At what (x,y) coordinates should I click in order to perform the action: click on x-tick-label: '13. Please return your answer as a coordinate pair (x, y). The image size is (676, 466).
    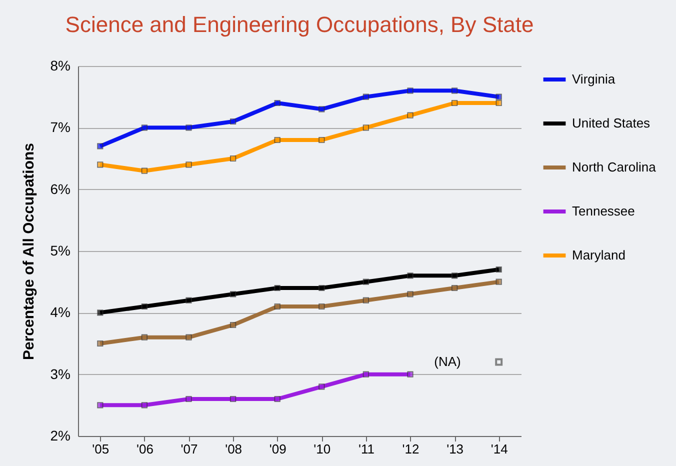
    Looking at the image, I should click on (455, 449).